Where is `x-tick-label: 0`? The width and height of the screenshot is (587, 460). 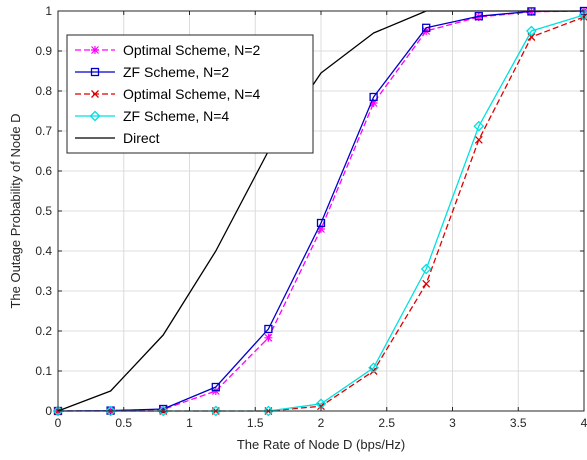 x-tick-label: 0 is located at coordinates (58, 423).